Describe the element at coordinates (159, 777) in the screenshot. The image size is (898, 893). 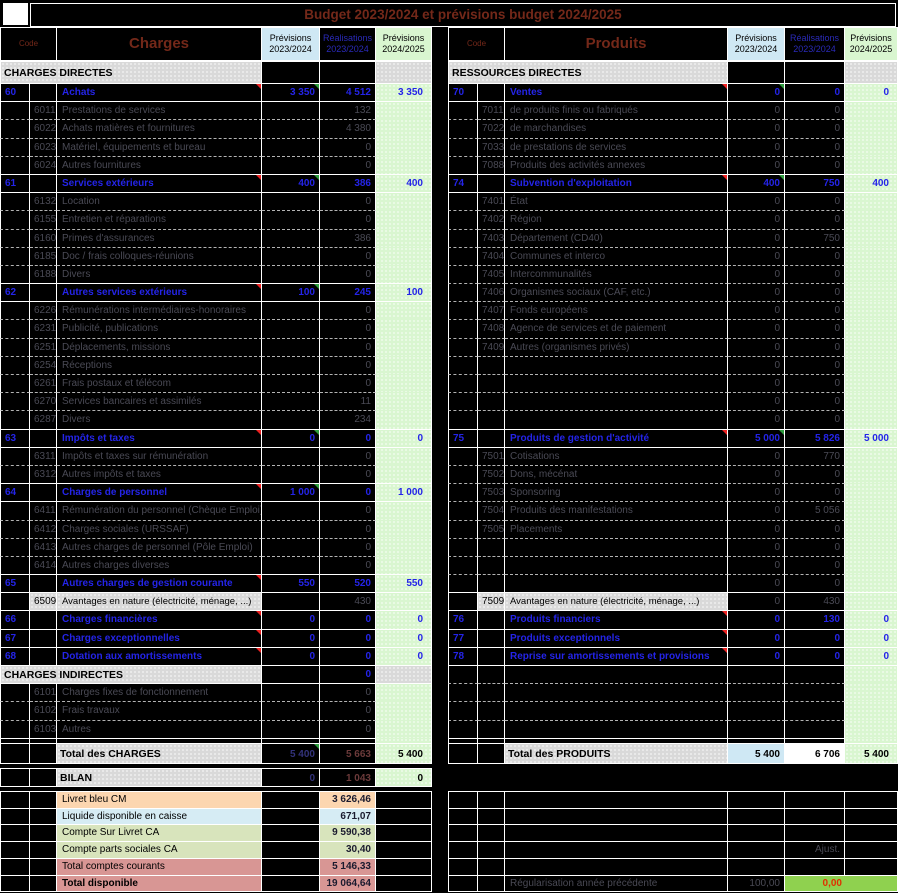
I see `bilan-label: BILAN` at that location.